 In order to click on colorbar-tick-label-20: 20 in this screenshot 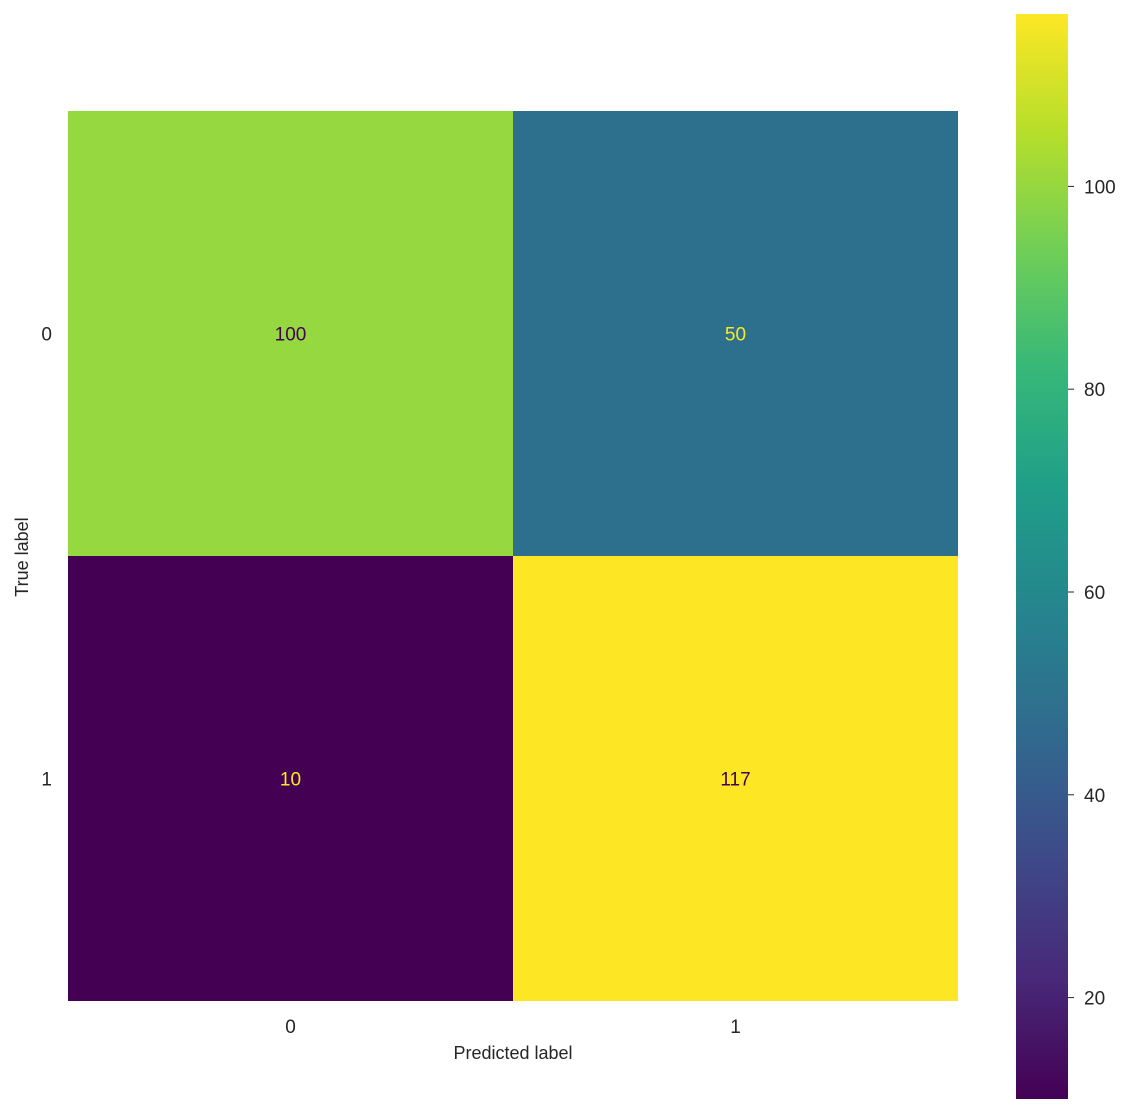, I will do `click(1094, 999)`.